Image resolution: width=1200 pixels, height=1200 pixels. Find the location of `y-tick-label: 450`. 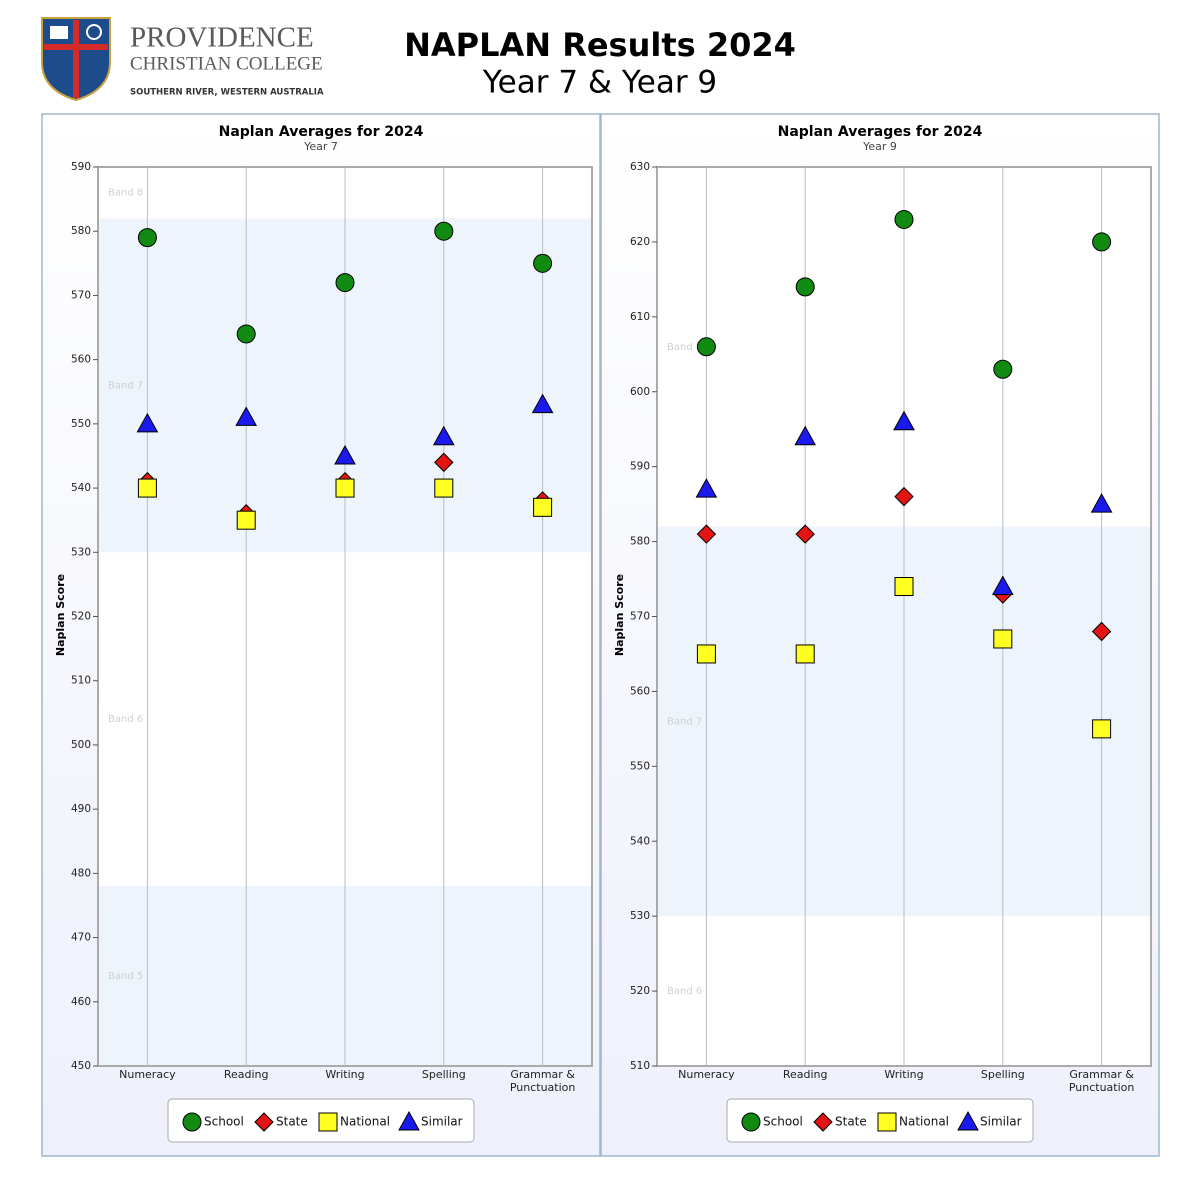

y-tick-label: 450 is located at coordinates (81, 1066).